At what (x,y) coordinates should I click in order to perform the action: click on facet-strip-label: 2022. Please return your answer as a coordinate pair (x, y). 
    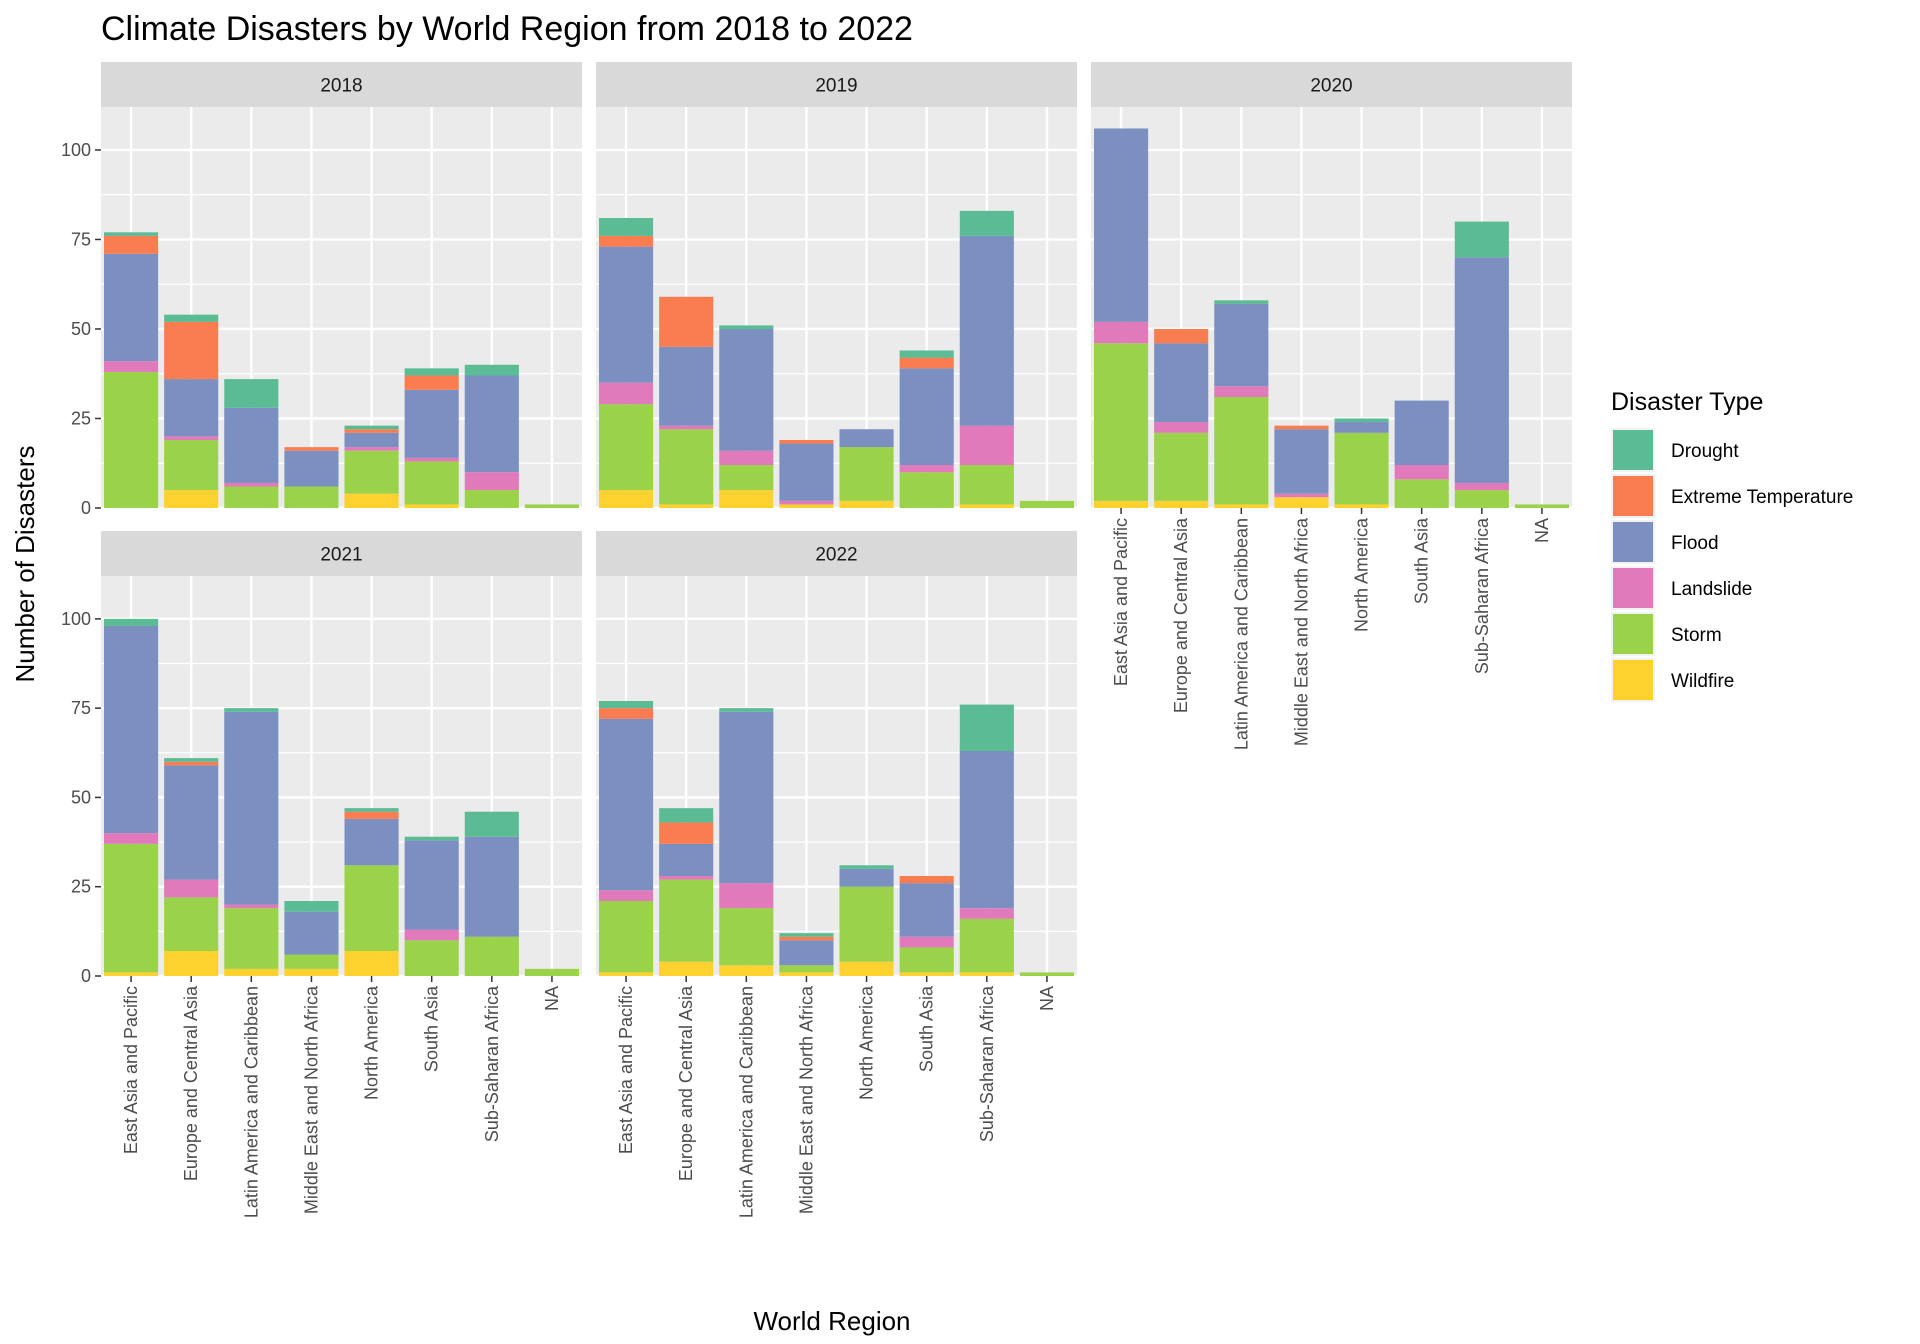
    Looking at the image, I should click on (836, 555).